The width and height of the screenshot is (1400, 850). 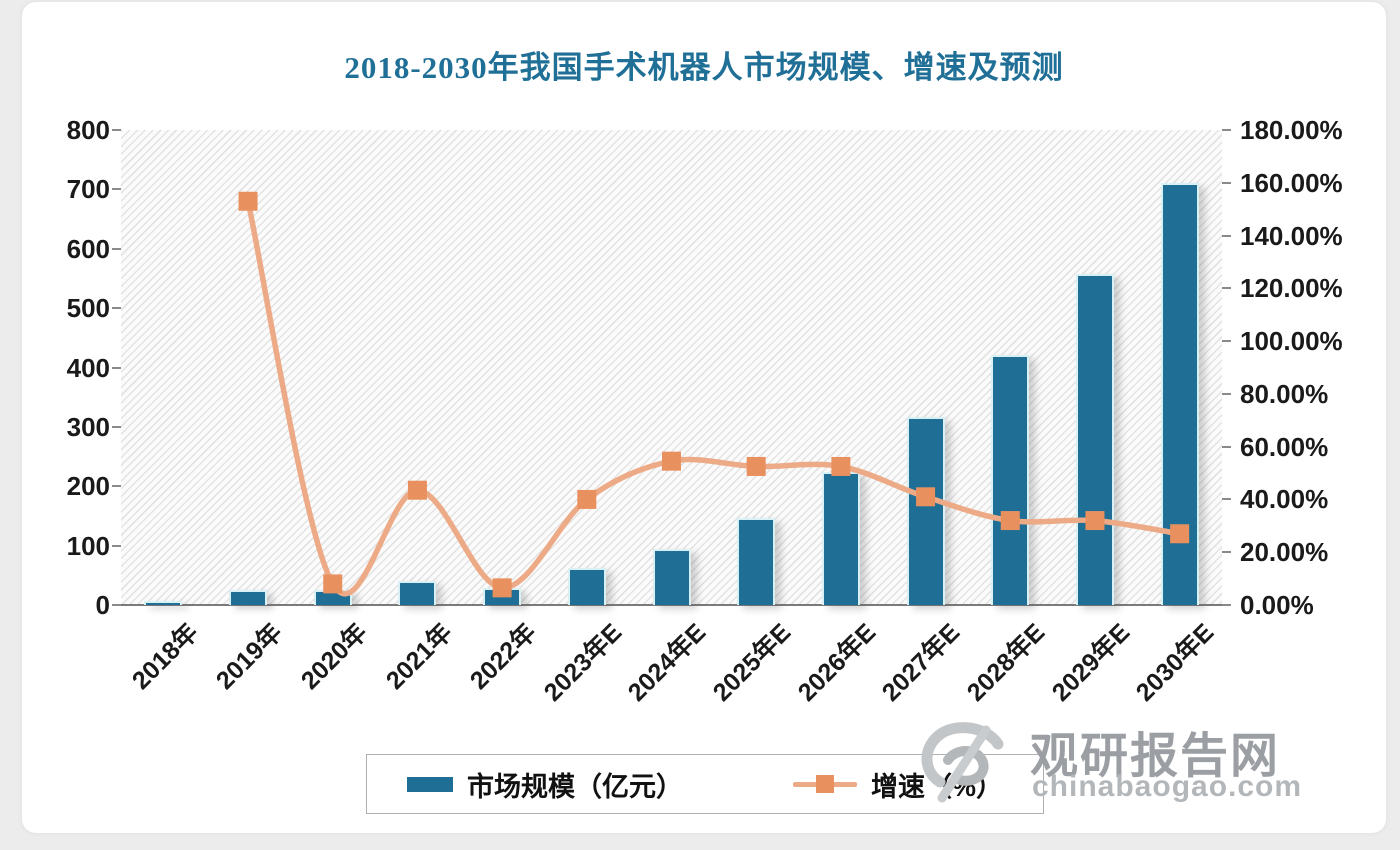 What do you see at coordinates (88, 130) in the screenshot?
I see `y-axis-left-label: 800` at bounding box center [88, 130].